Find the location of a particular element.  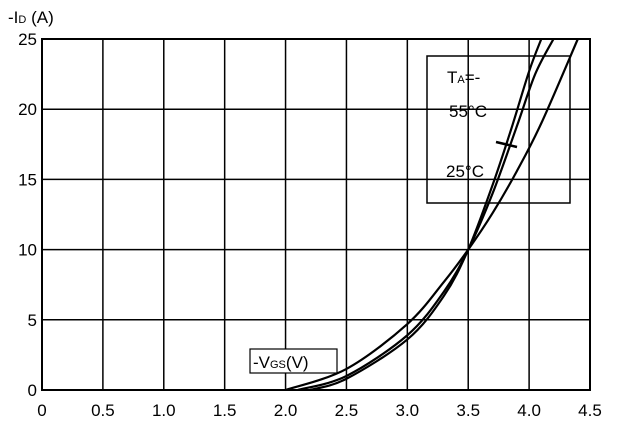

x-tick-label: 2.5 is located at coordinates (347, 410).